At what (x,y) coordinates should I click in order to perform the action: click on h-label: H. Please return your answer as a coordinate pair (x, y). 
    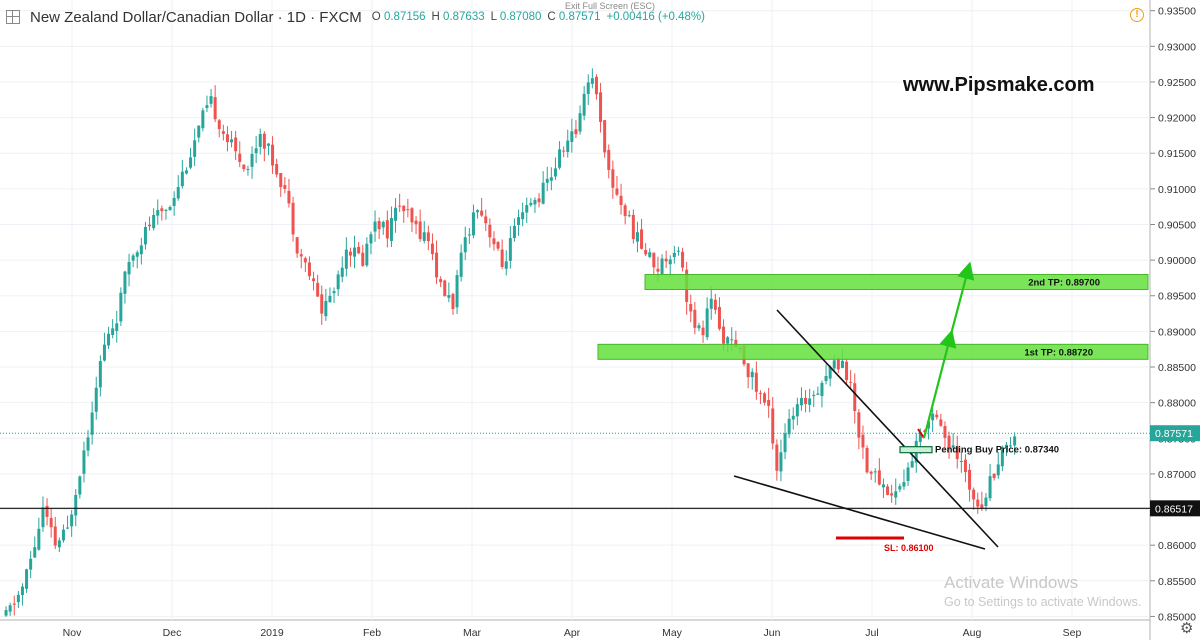
    Looking at the image, I should click on (435, 17).